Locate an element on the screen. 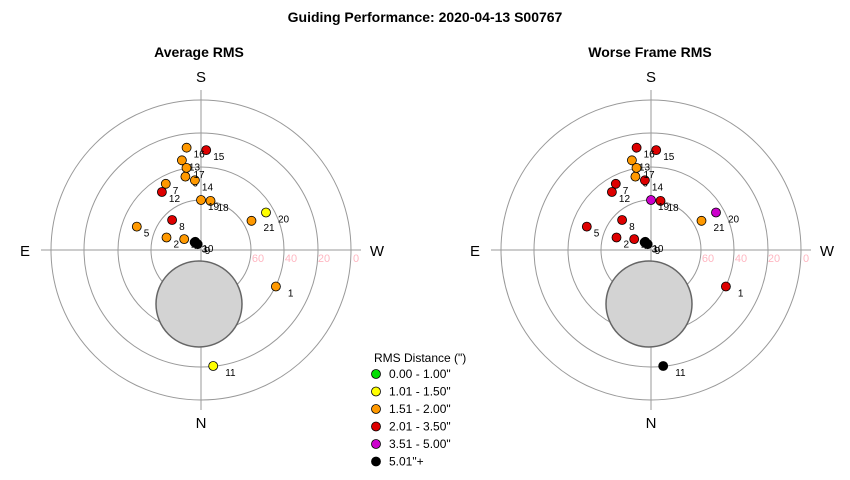 This screenshot has width=850, height=480. legend-item-label: 3.51 - 5.00" is located at coordinates (420, 444).